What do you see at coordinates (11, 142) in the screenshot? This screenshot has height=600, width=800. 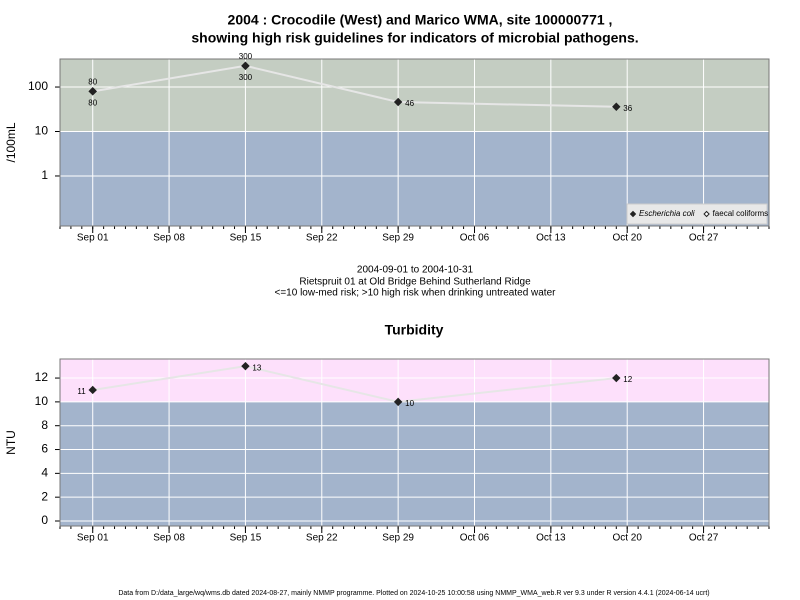 I see `y-axis-label: /100mL` at bounding box center [11, 142].